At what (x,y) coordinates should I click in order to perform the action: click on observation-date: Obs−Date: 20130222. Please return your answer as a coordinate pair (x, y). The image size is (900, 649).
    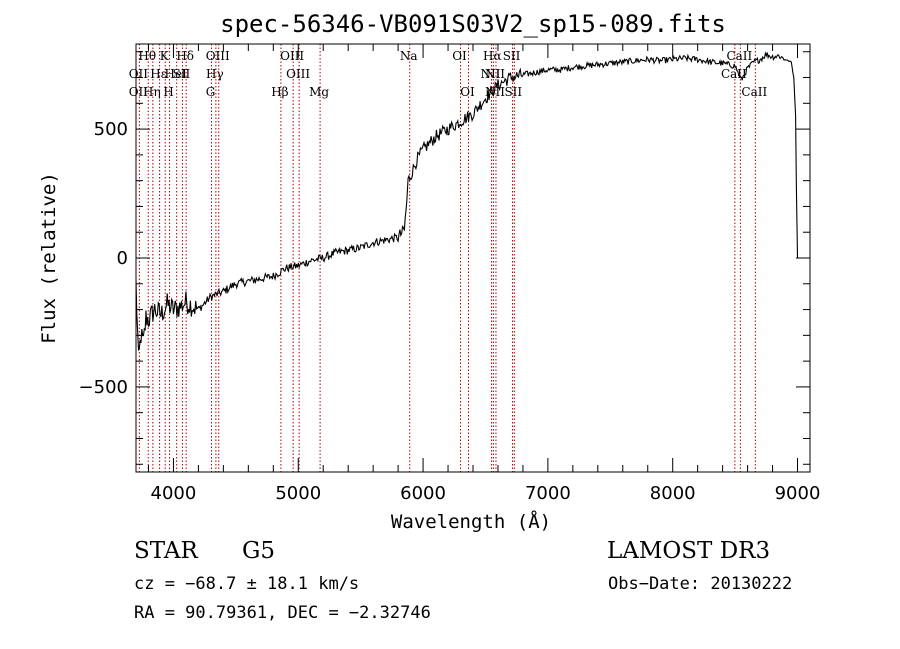
    Looking at the image, I should click on (700, 584).